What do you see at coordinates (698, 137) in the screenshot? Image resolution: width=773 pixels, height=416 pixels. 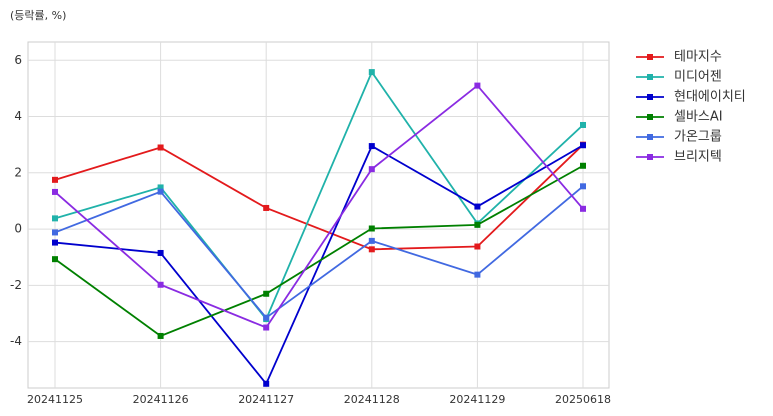 I see `legend-label: 가온그룹` at bounding box center [698, 137].